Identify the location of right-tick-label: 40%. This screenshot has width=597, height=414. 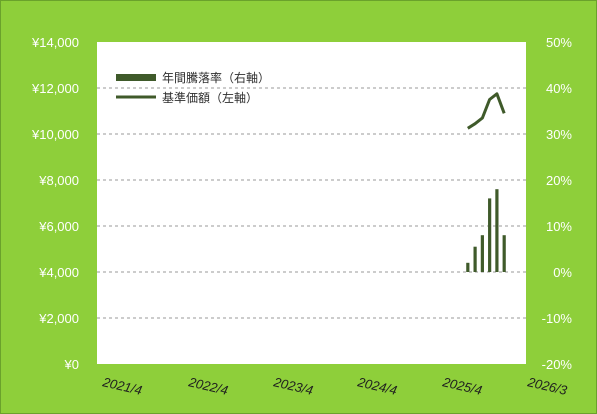
(559, 88).